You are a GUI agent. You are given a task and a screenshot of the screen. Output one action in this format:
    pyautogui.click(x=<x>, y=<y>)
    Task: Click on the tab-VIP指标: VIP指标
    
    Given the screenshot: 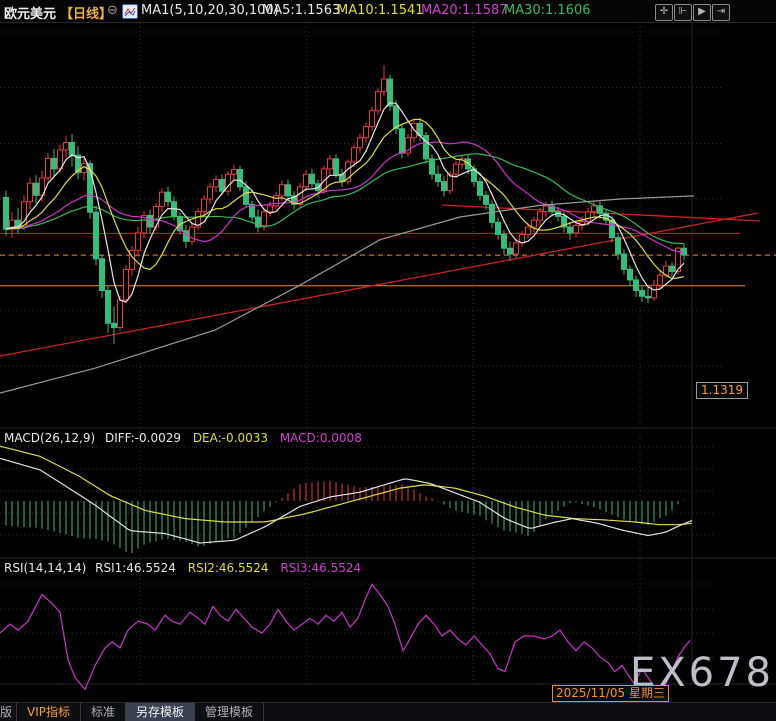 What is the action you would take?
    pyautogui.click(x=49, y=712)
    